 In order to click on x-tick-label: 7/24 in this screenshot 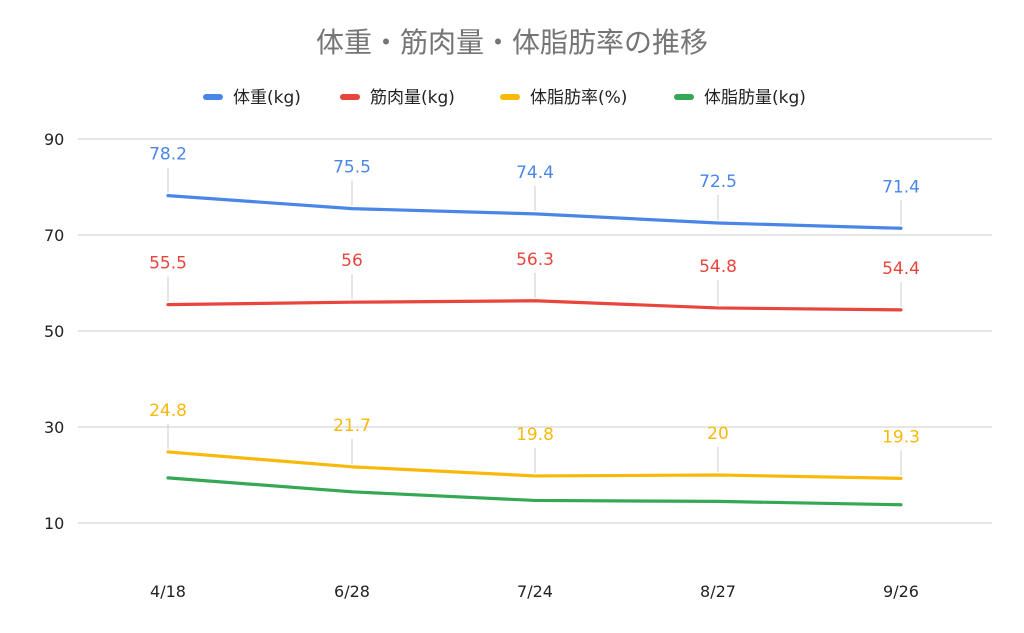, I will do `click(535, 591)`.